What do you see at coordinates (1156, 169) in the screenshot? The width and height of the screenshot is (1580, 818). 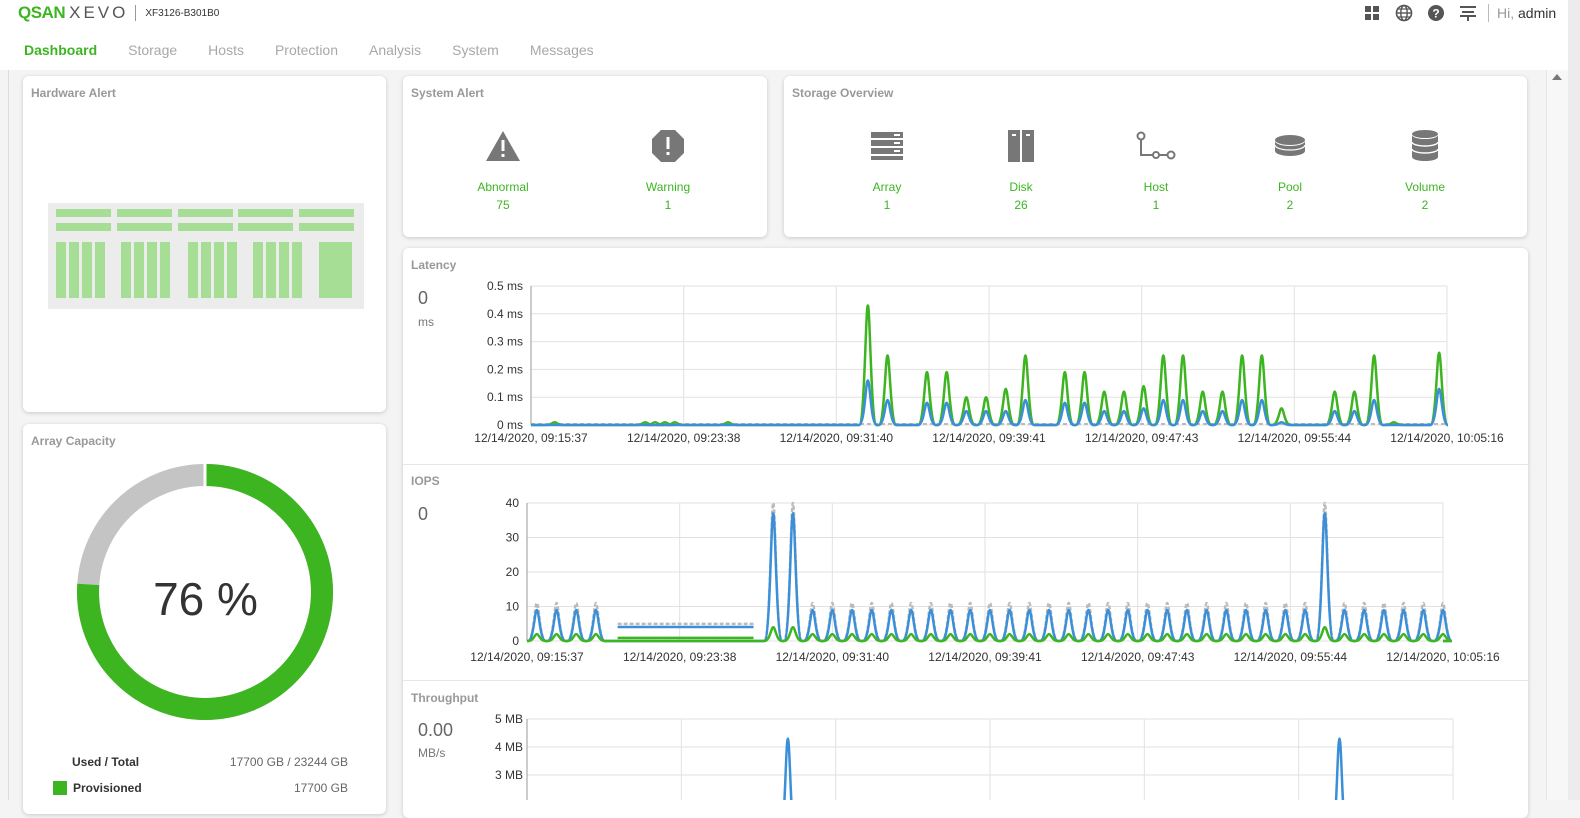 I see `overview-host: Host 1` at bounding box center [1156, 169].